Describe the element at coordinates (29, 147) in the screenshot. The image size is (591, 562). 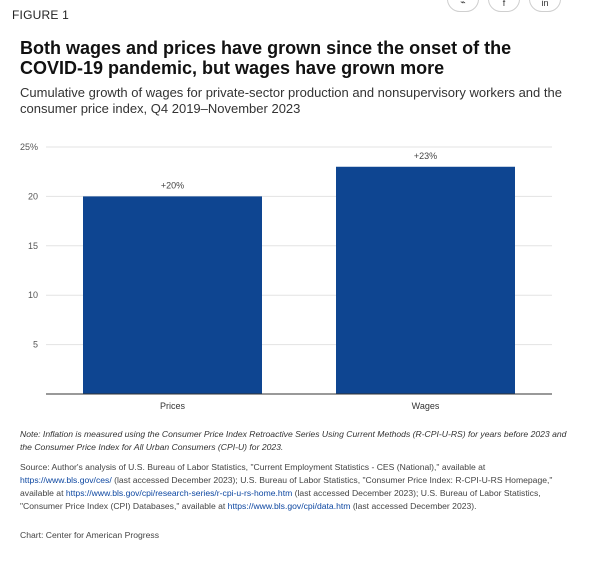
I see `y-tick-label: 25%` at that location.